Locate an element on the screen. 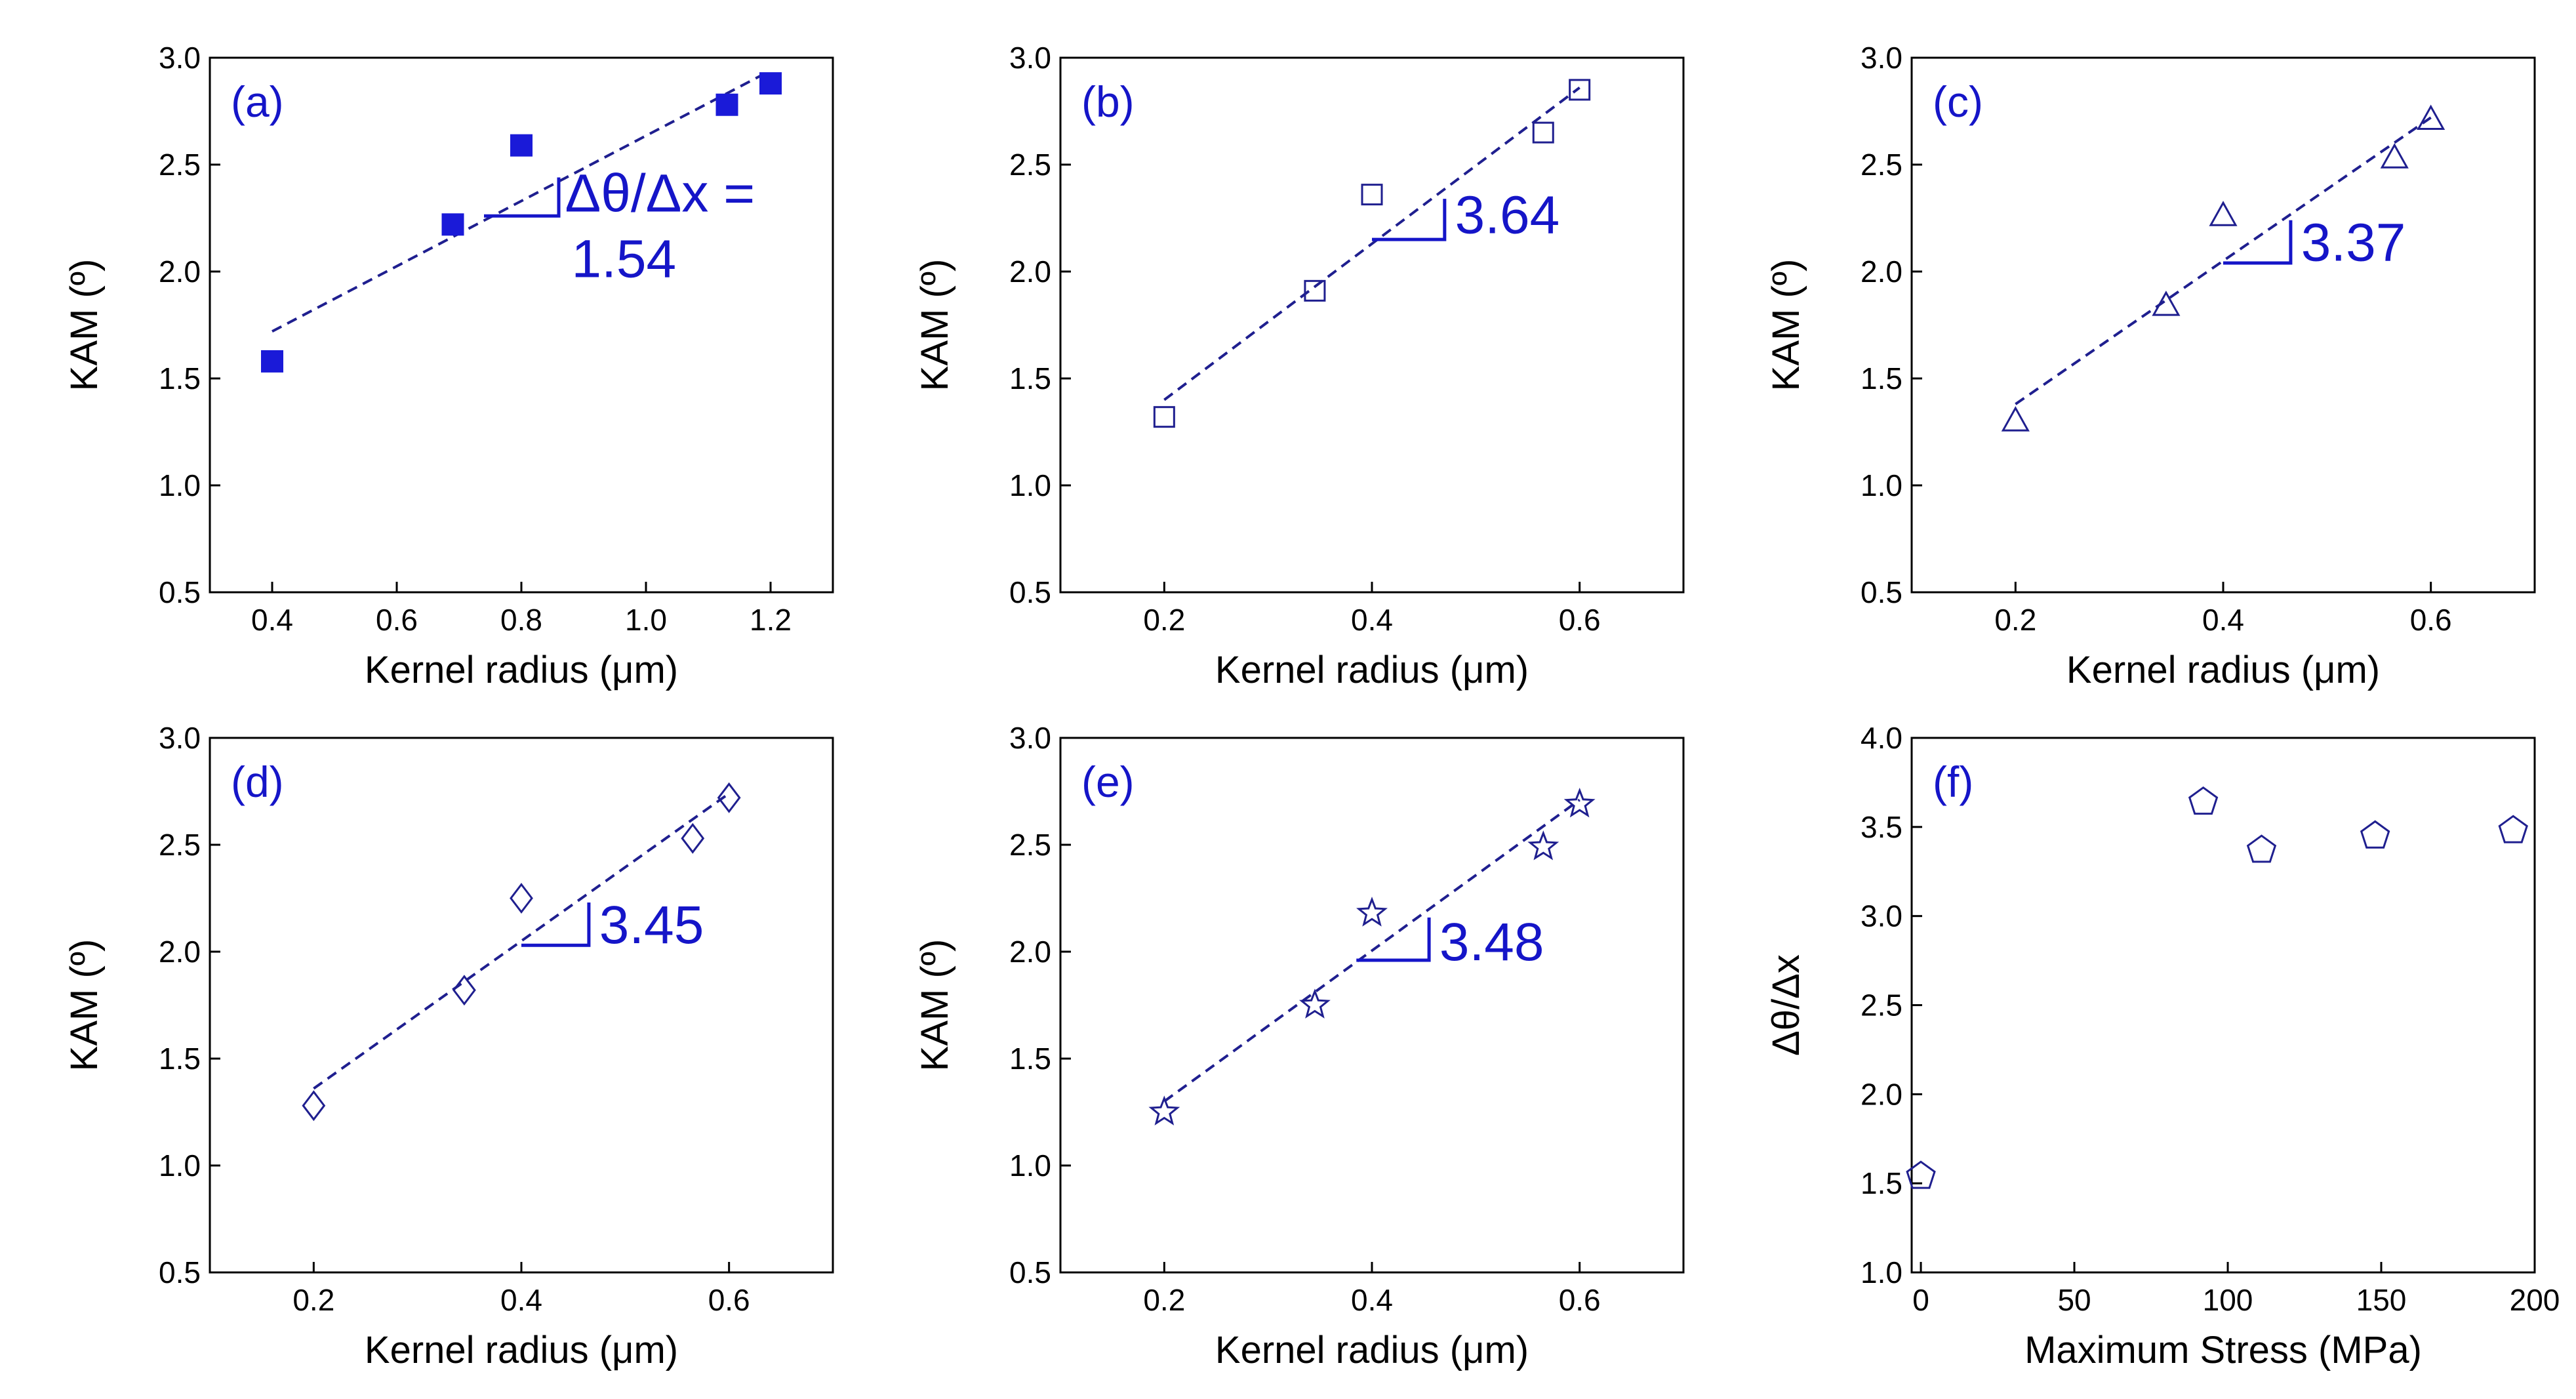 Image resolution: width=2576 pixels, height=1399 pixels. x-tick-label: 0.2 is located at coordinates (1164, 1300).